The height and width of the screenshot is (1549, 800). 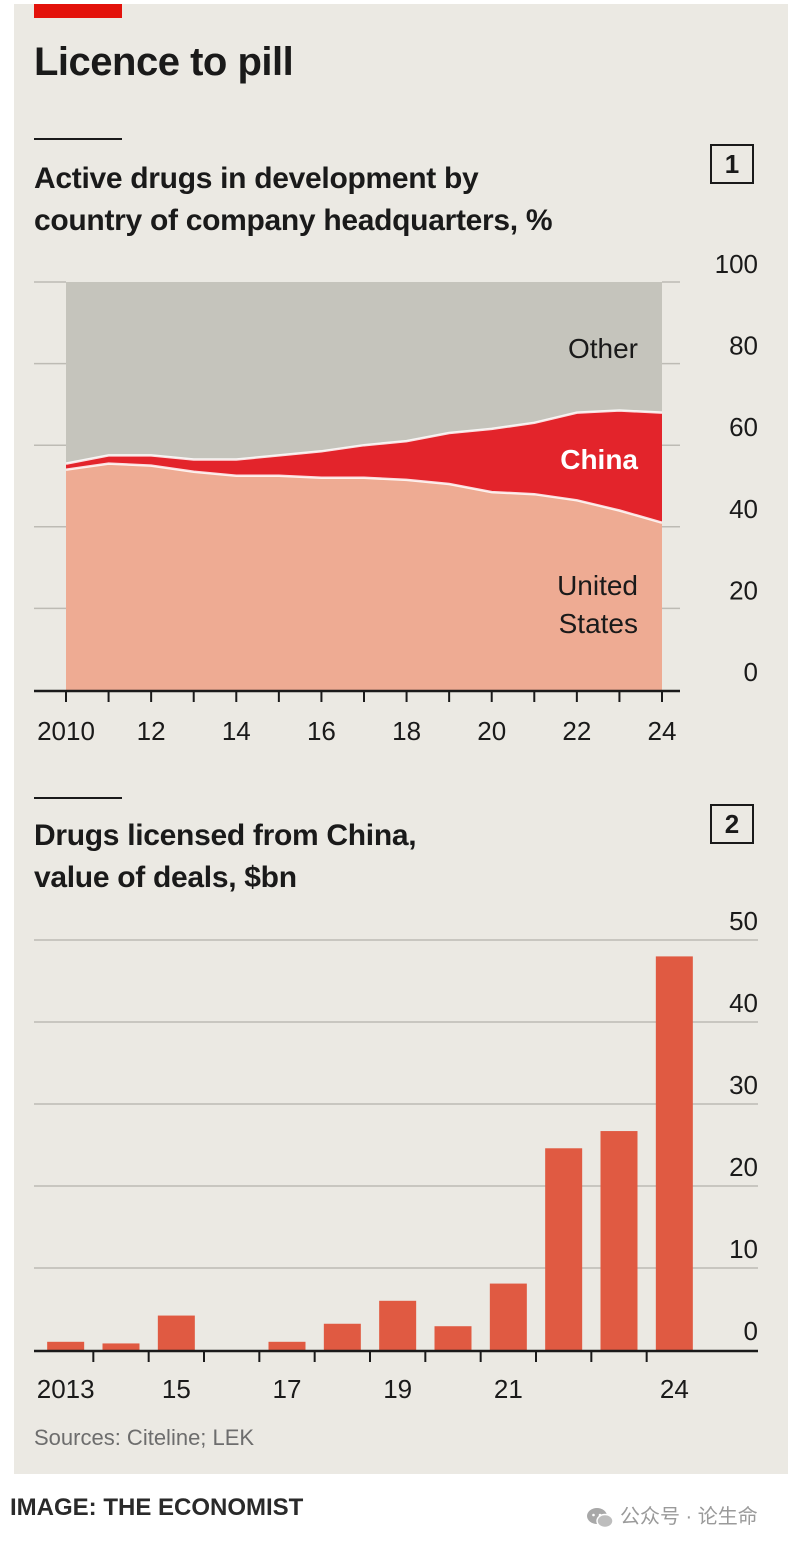 What do you see at coordinates (598, 623) in the screenshot?
I see `series-label-united-states: States` at bounding box center [598, 623].